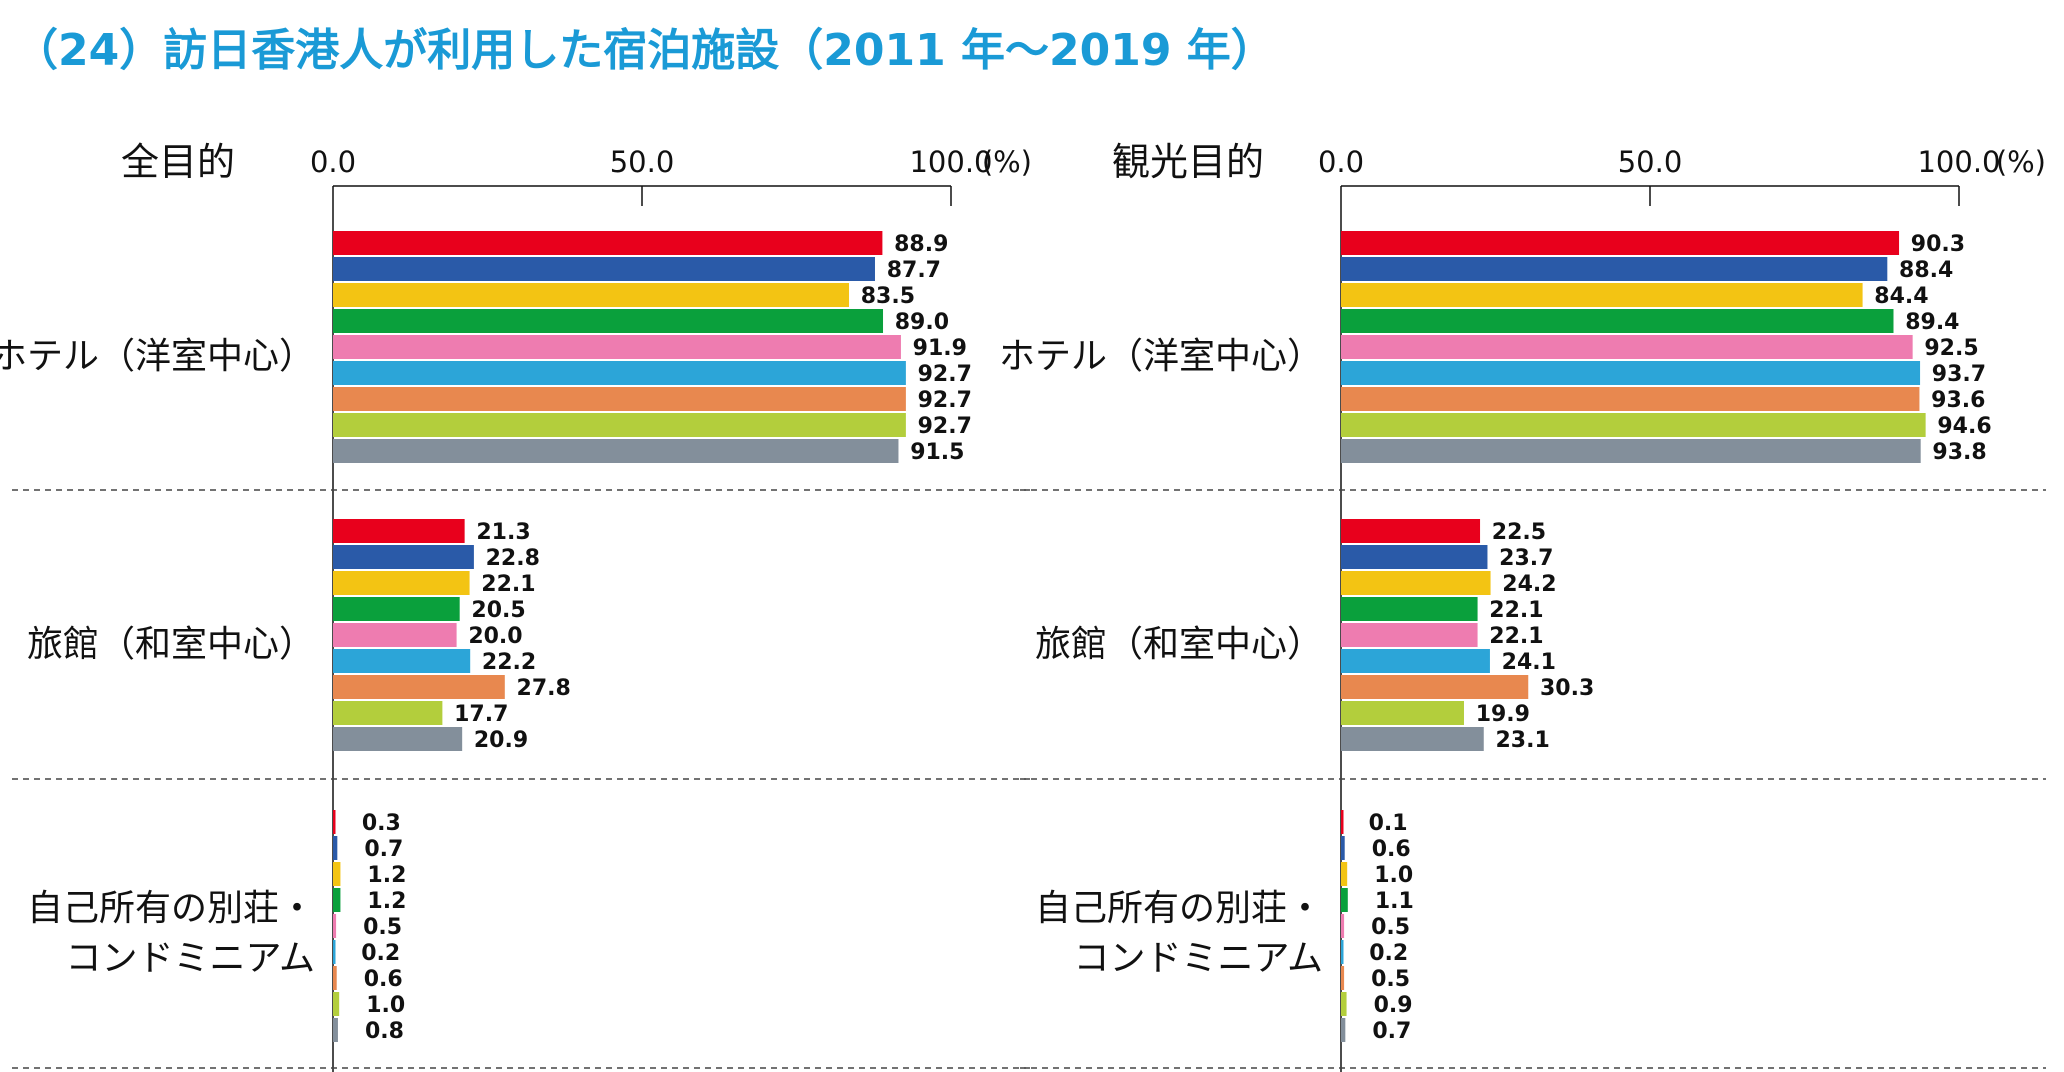 Image resolution: width=2064 pixels, height=1072 pixels. I want to click on data-label: 27.8, so click(544, 688).